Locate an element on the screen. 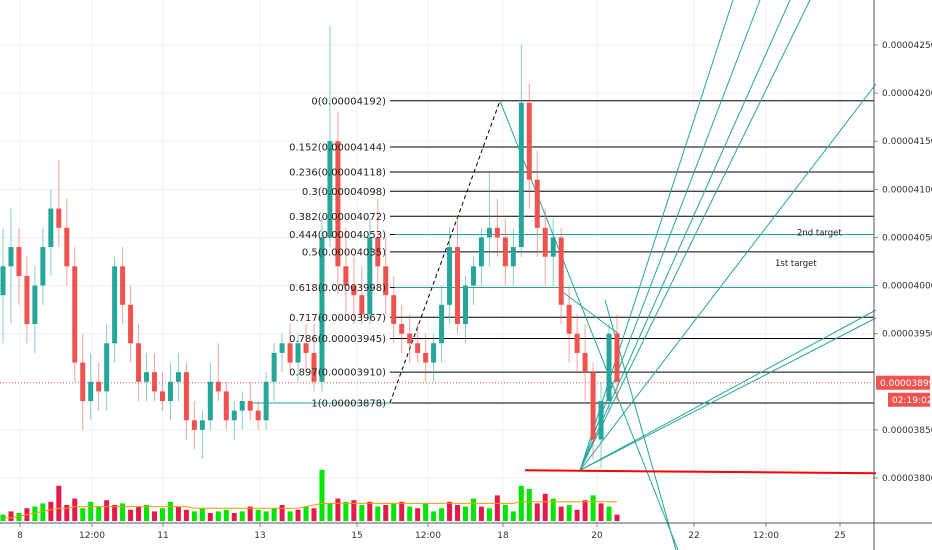 This screenshot has width=932, height=550. fib-level-label: 0.152(0.00004144) is located at coordinates (337, 147).